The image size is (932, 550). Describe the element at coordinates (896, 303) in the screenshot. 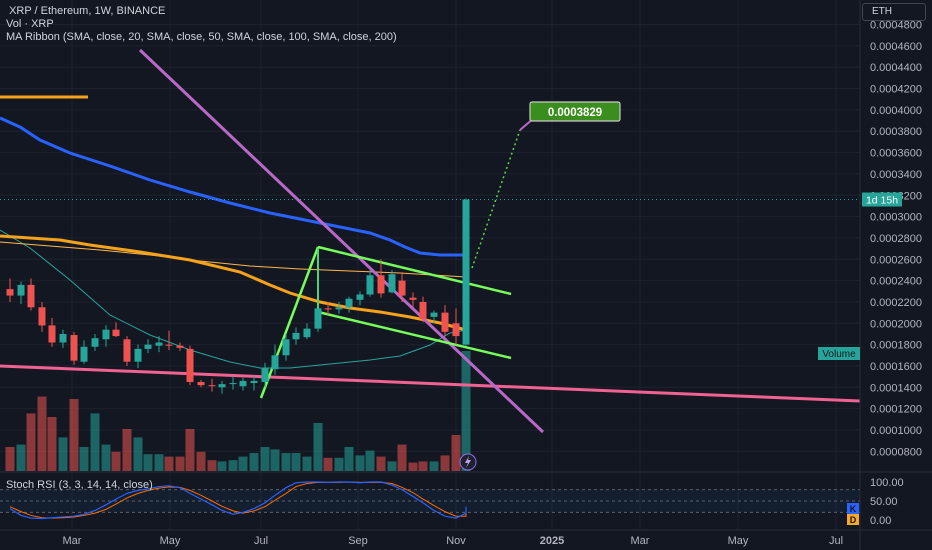

I see `price-tick-label: 0.0002200` at that location.